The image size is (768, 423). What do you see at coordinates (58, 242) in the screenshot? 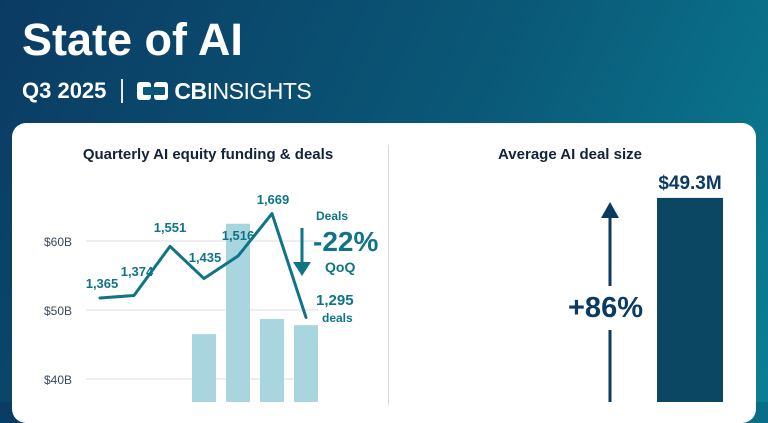
I see `y-tick-label: $60B` at bounding box center [58, 242].